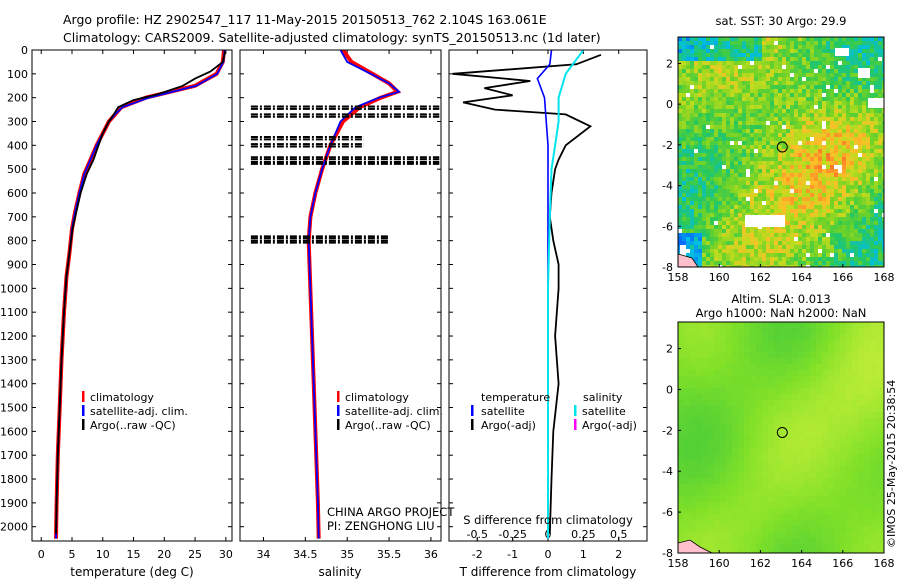 The width and height of the screenshot is (900, 580). What do you see at coordinates (891, 464) in the screenshot?
I see `imos-credit: ©IMOS 25-May-2015 20:38:54` at bounding box center [891, 464].